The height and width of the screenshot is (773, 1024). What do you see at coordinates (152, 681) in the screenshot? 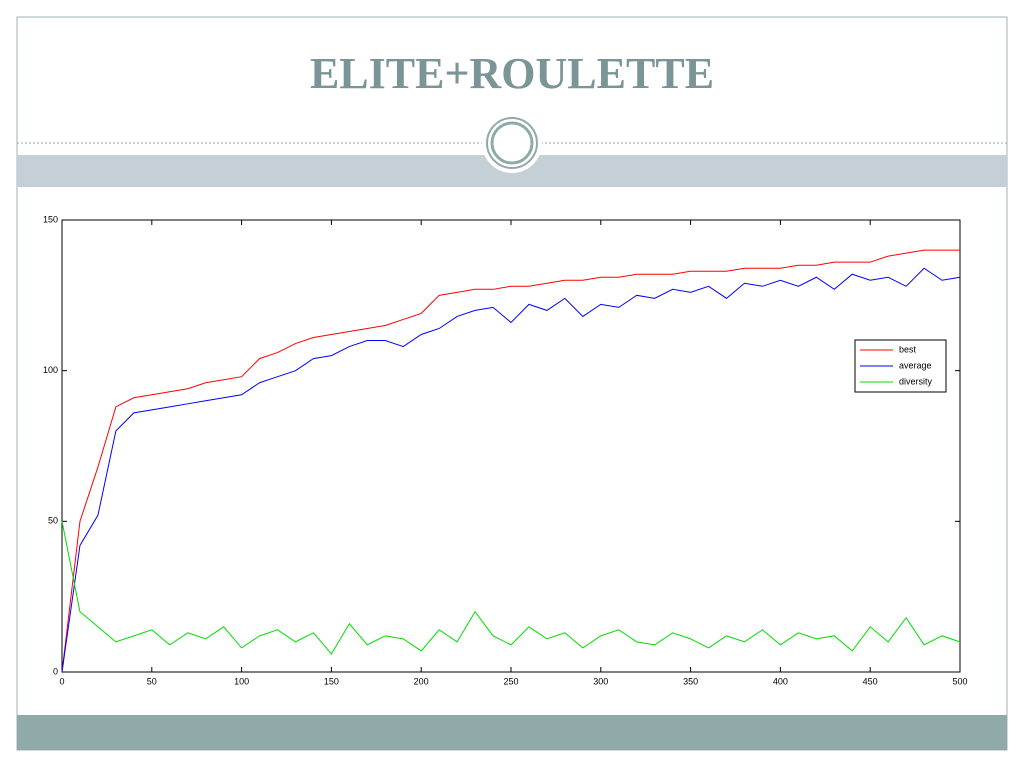
I see `x-tick-label: 50` at bounding box center [152, 681].